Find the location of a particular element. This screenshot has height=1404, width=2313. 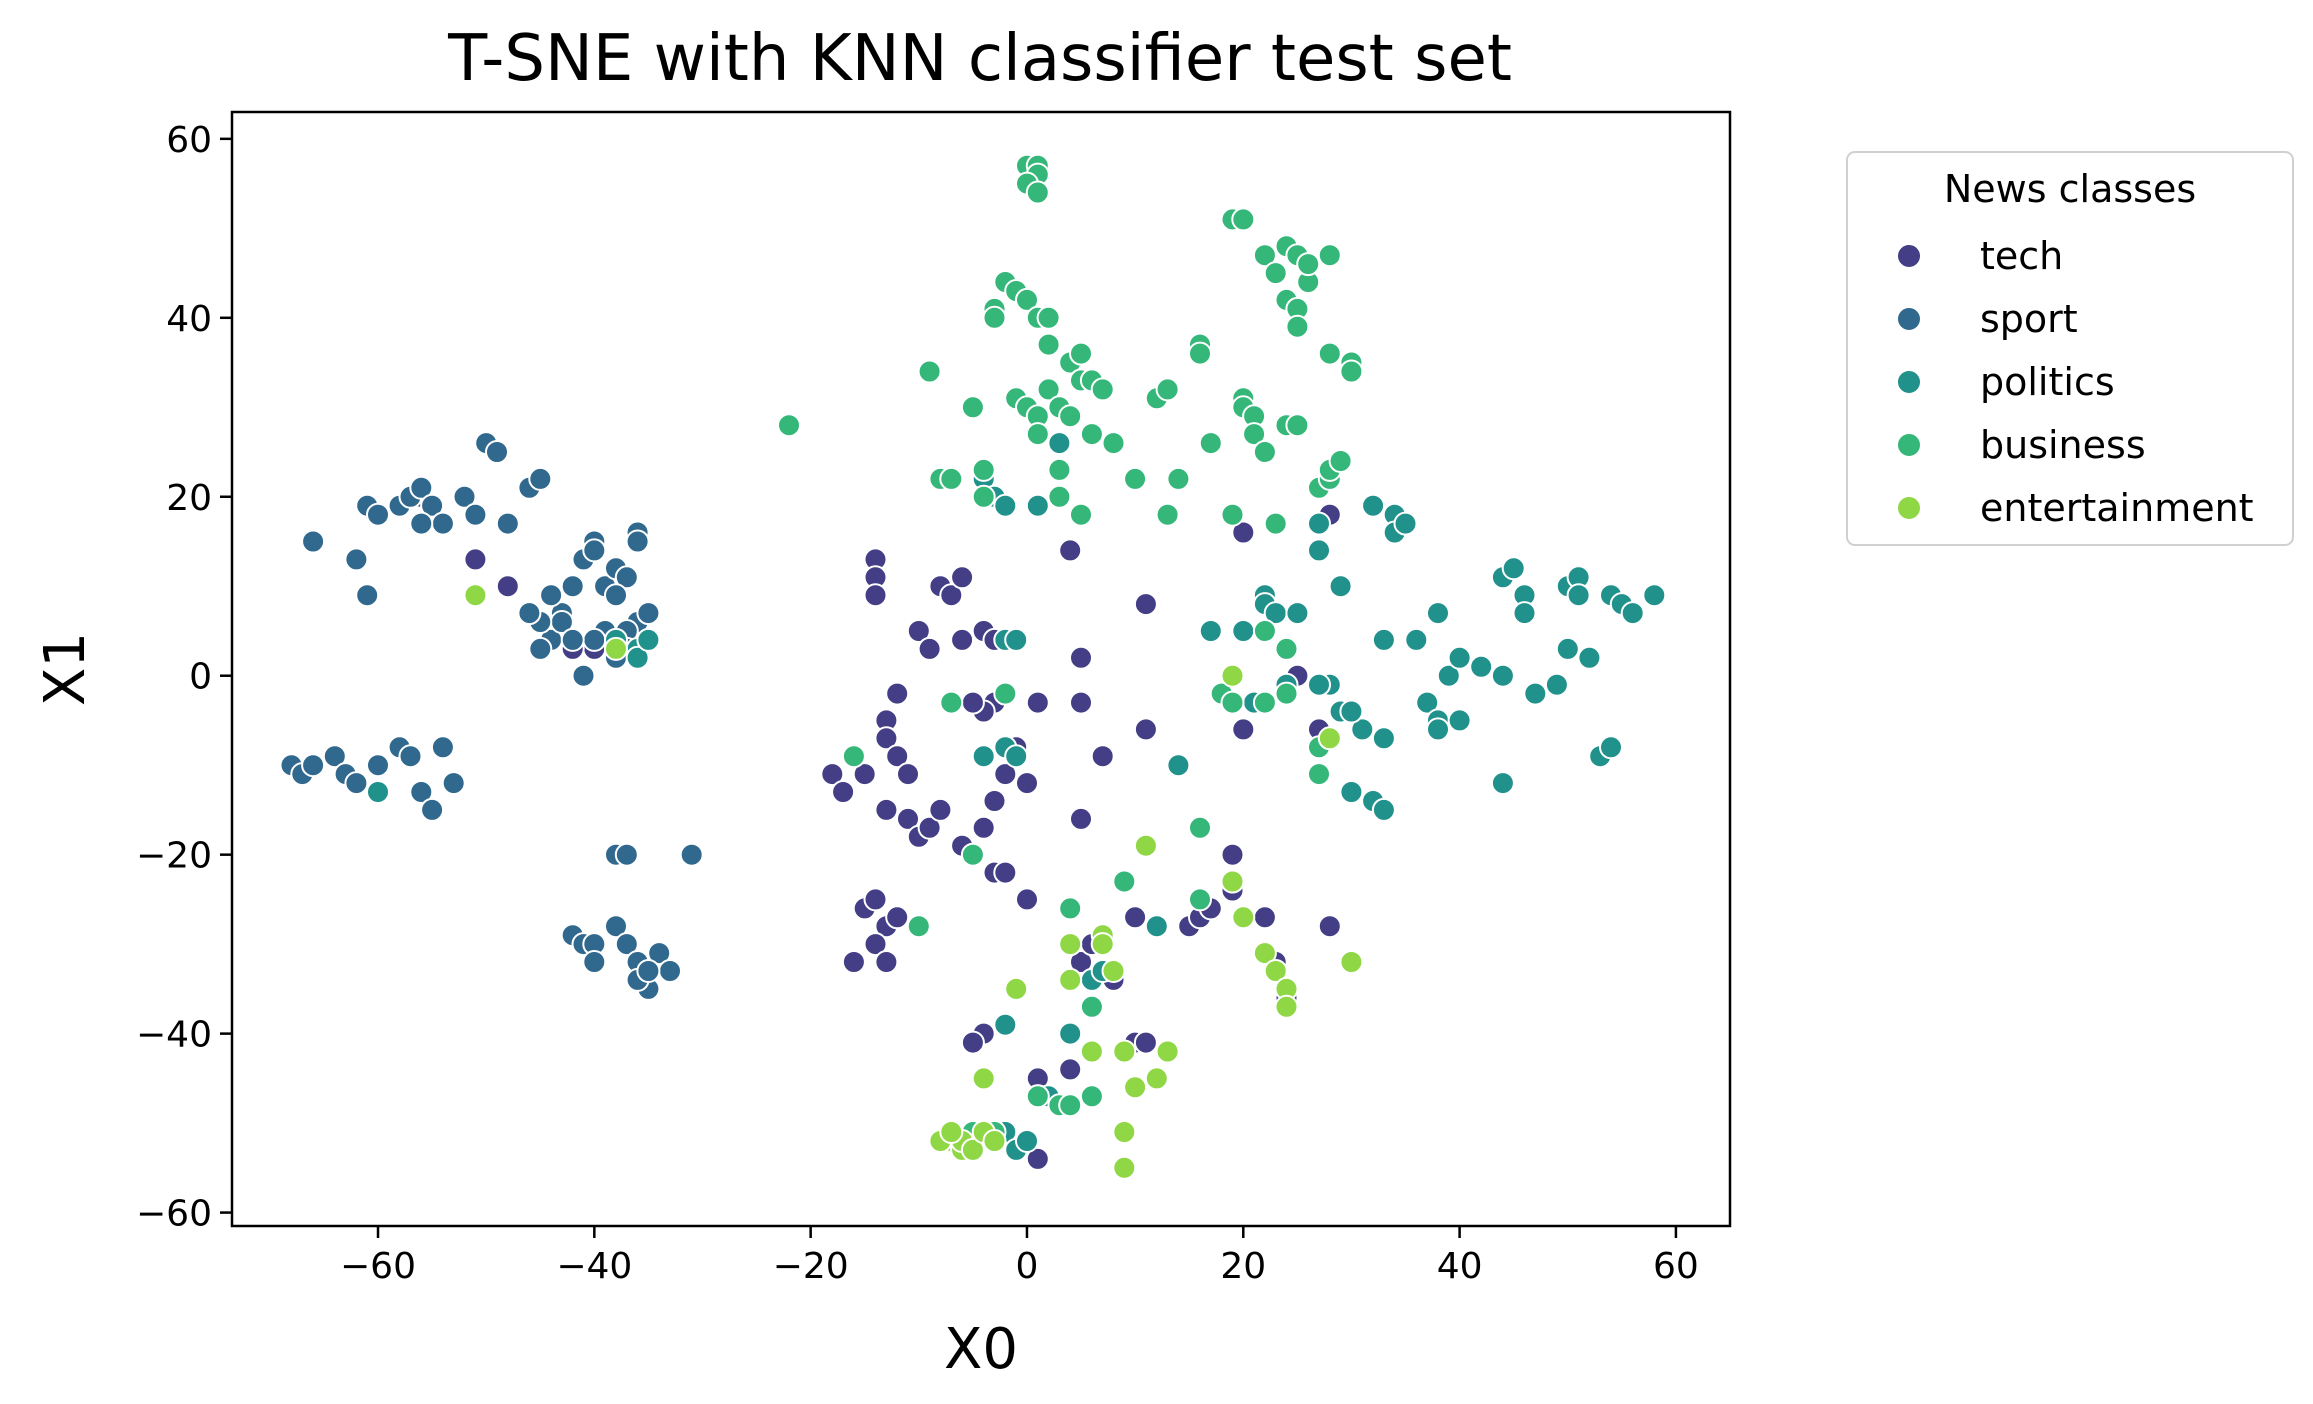

legend-entries: tech sport politics business entertainment is located at coordinates (2075, 382).